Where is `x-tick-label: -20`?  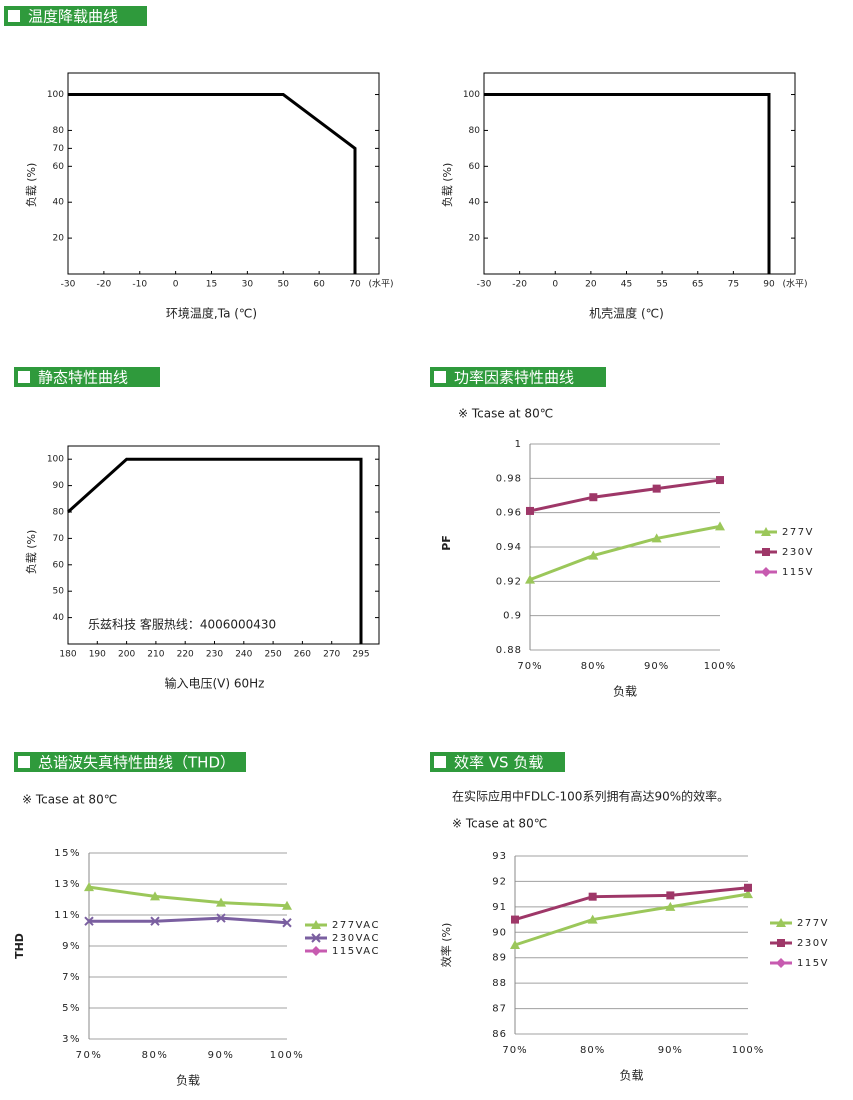 x-tick-label: -20 is located at coordinates (104, 285).